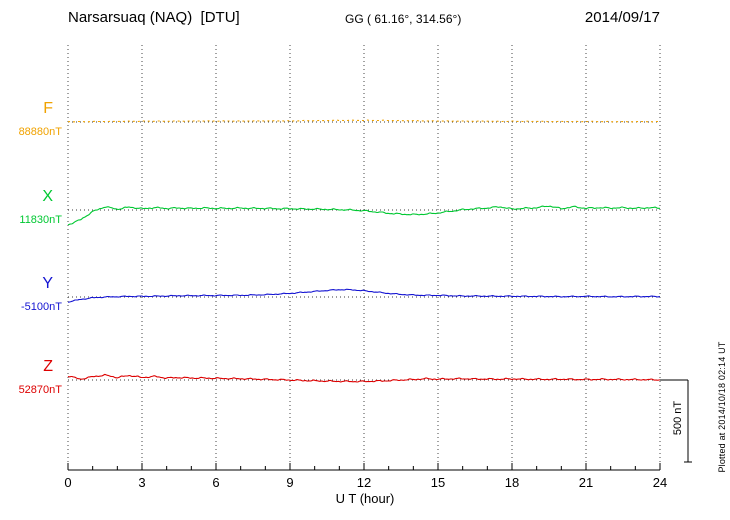 The image size is (730, 520). I want to click on trace-X, so click(364, 215).